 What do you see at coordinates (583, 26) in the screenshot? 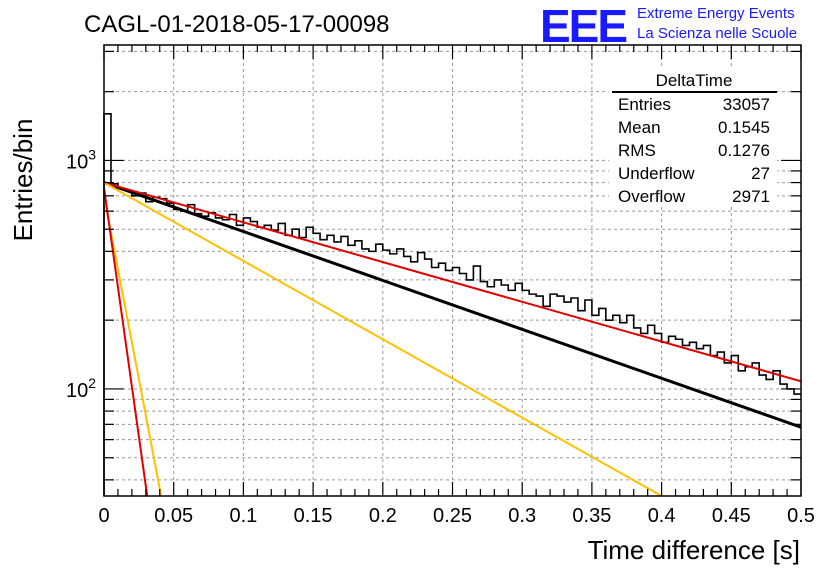
I see `eee-logo-mark: EEE` at bounding box center [583, 26].